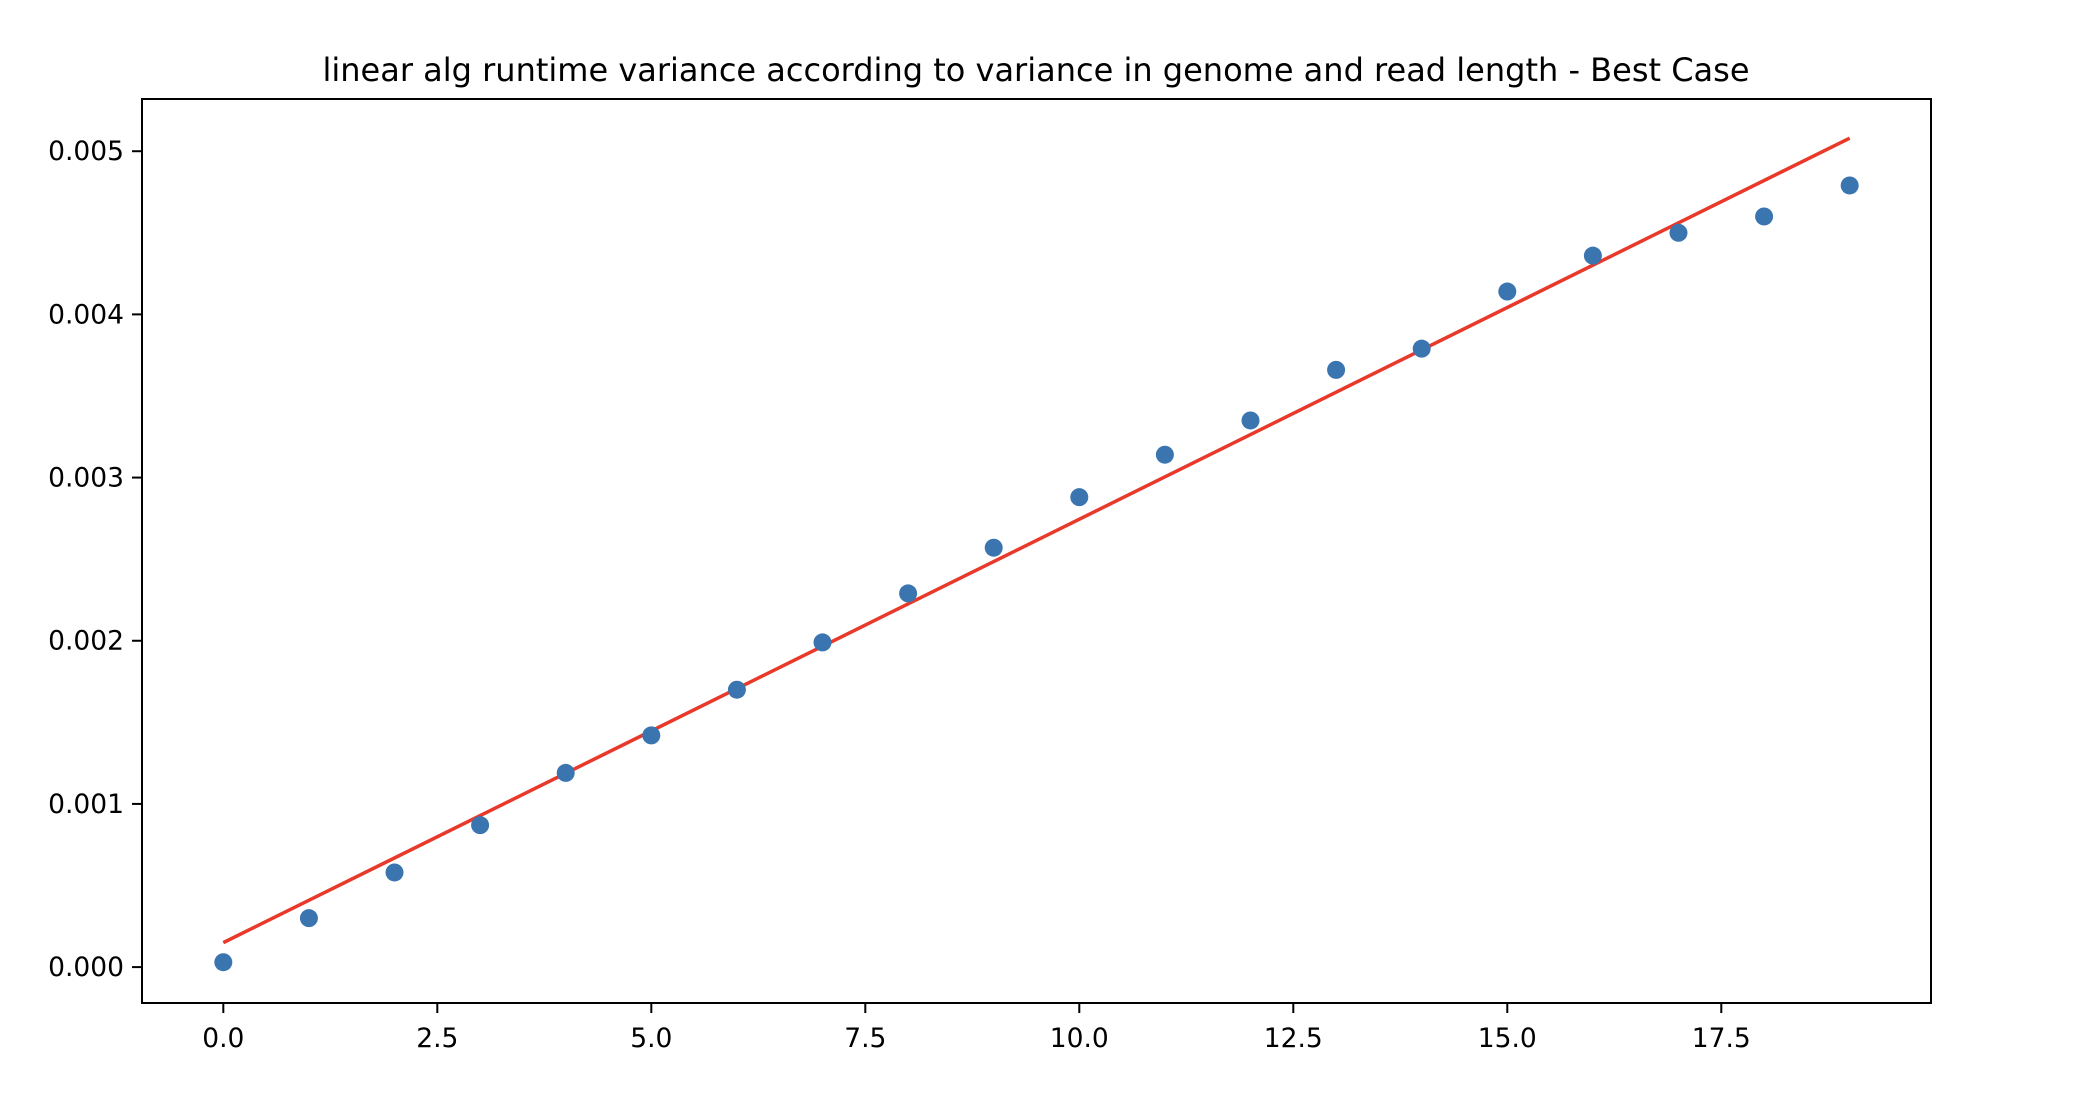 The image size is (2086, 1094). Describe the element at coordinates (651, 1038) in the screenshot. I see `x-tick-label: 5.0` at that location.